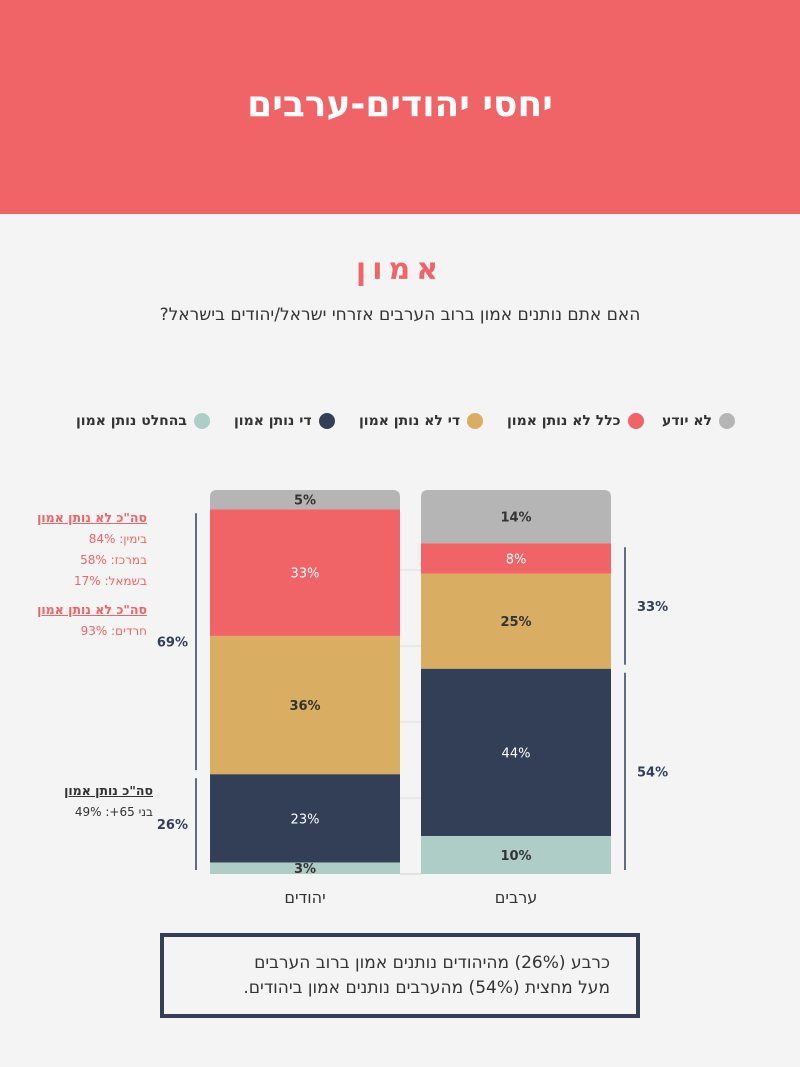  Describe the element at coordinates (304, 897) in the screenshot. I see `category-label: יהודים` at that location.